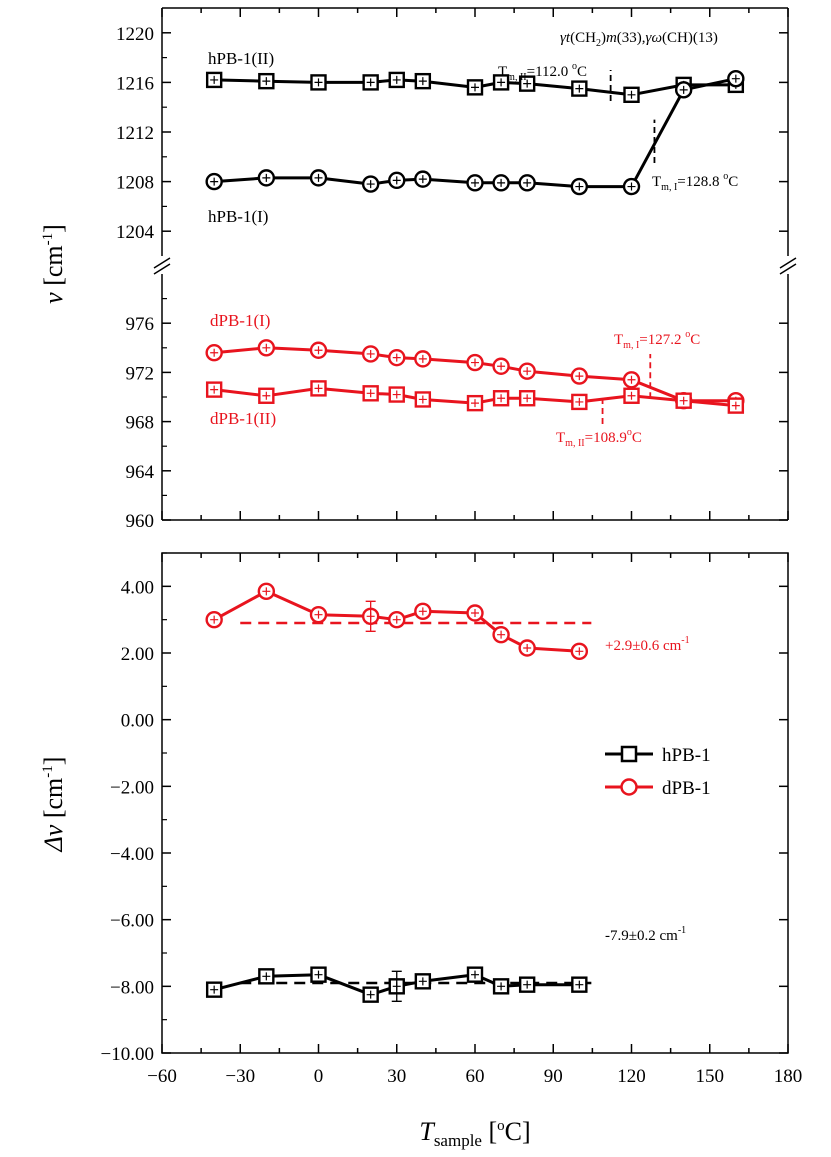  I want to click on top-y-axis-label: v [cm-1], so click(53, 264).